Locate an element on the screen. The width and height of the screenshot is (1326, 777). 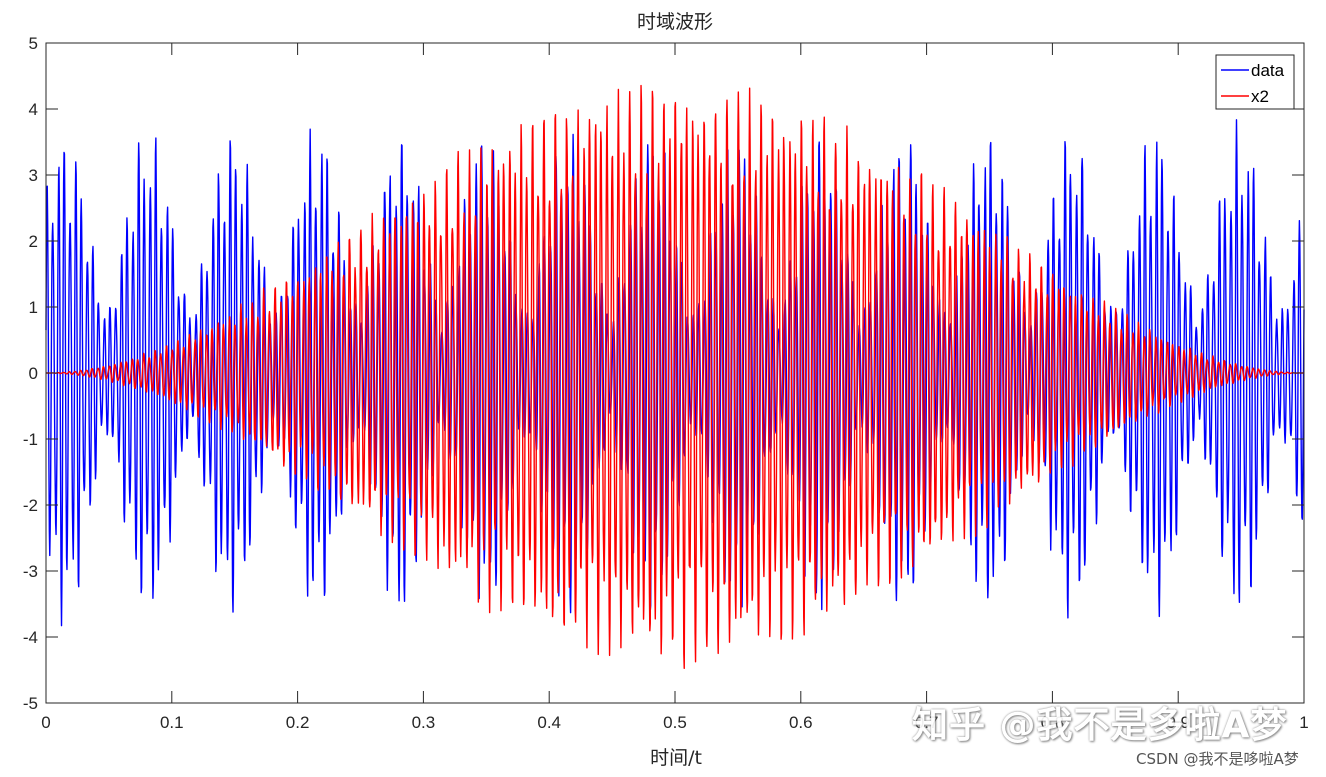
legend-label-data: data is located at coordinates (1268, 70).